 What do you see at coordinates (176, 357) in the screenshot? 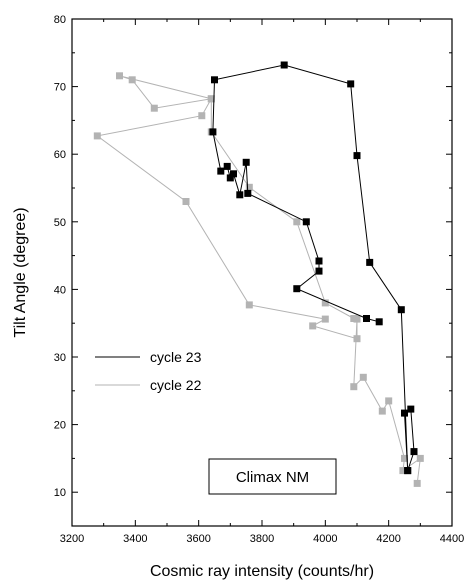
I see `legend-label-cycle-23: cycle 23` at bounding box center [176, 357].